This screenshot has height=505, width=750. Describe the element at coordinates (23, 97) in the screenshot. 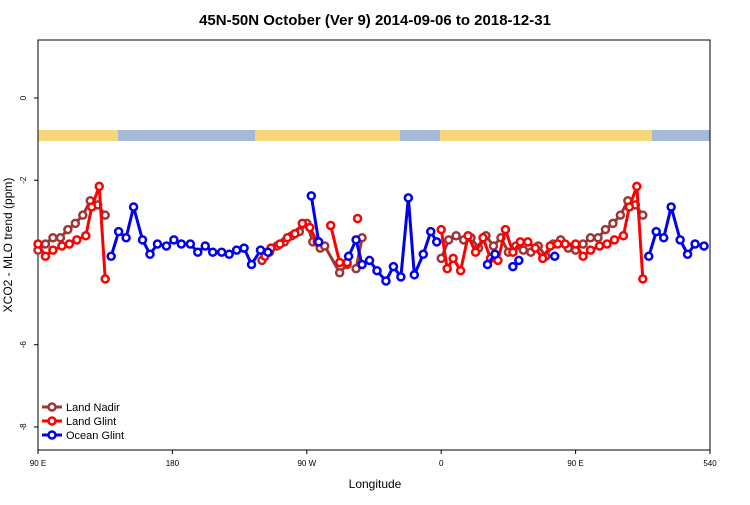

I see `y-tick-label: 0` at that location.